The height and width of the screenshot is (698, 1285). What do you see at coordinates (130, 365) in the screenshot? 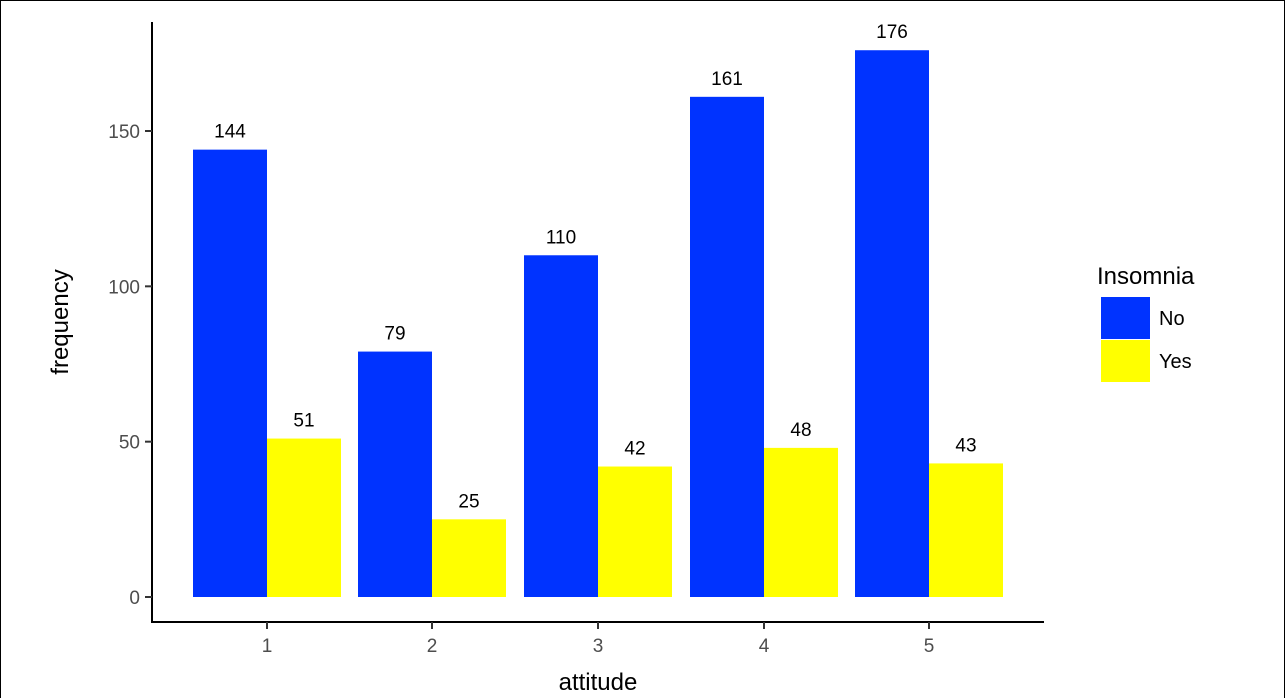
I see `y-axis-ticks: 0 50 100 150` at bounding box center [130, 365].